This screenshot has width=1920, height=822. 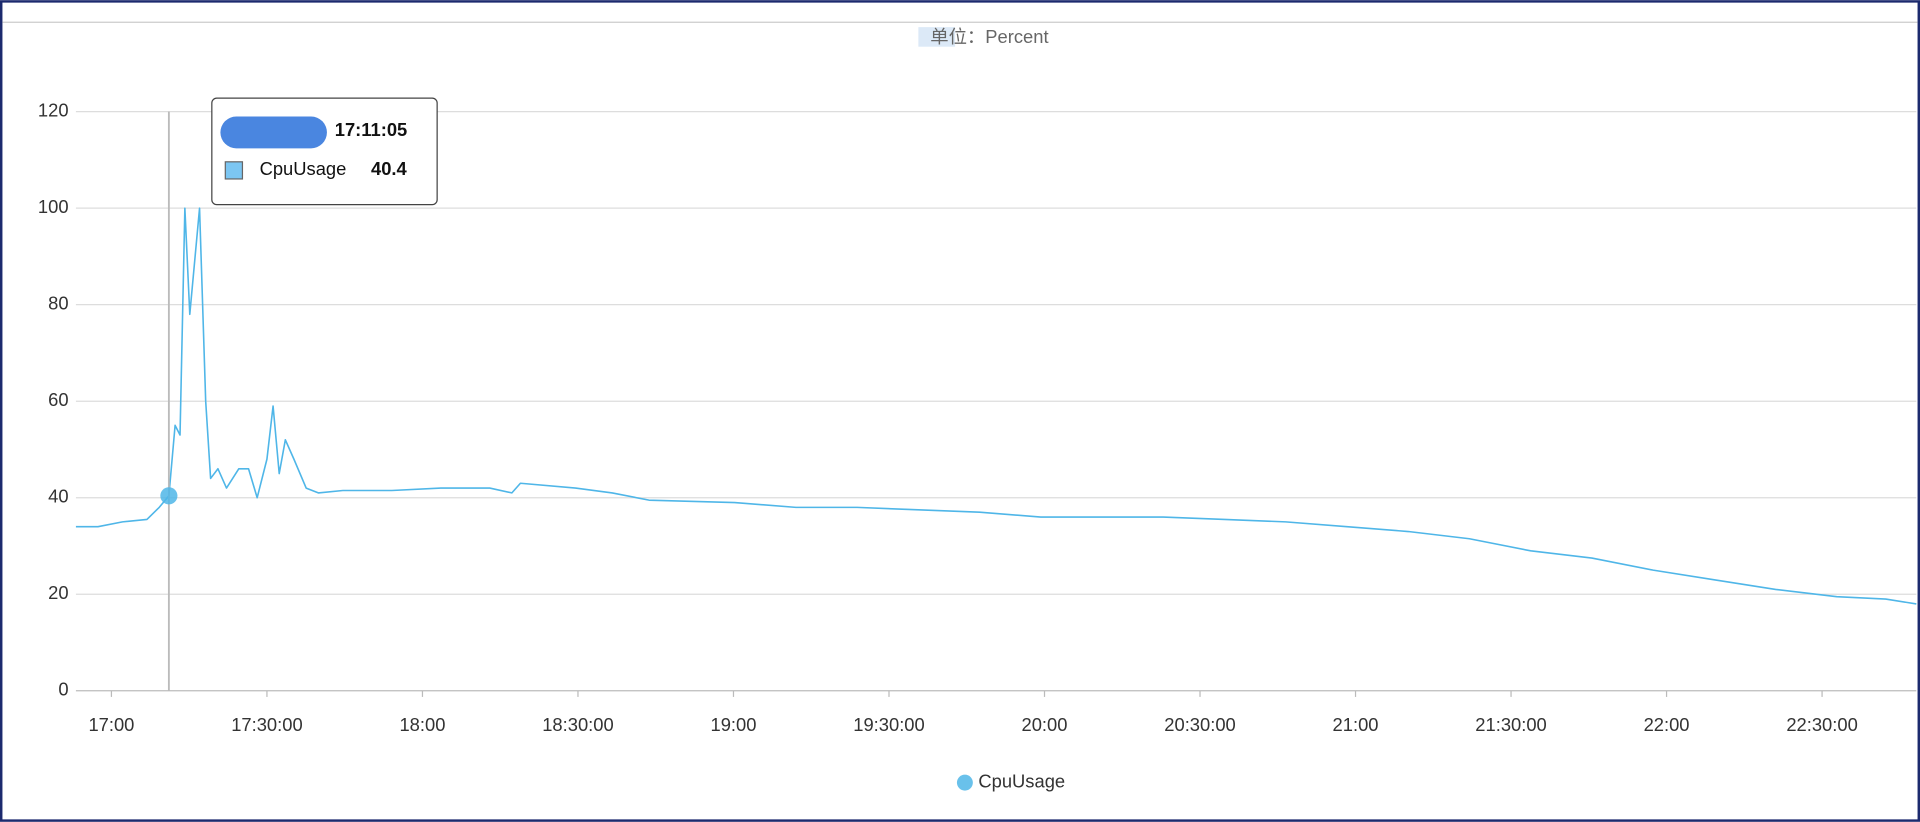 What do you see at coordinates (1021, 780) in the screenshot?
I see `legend-label: CpuUsage` at bounding box center [1021, 780].